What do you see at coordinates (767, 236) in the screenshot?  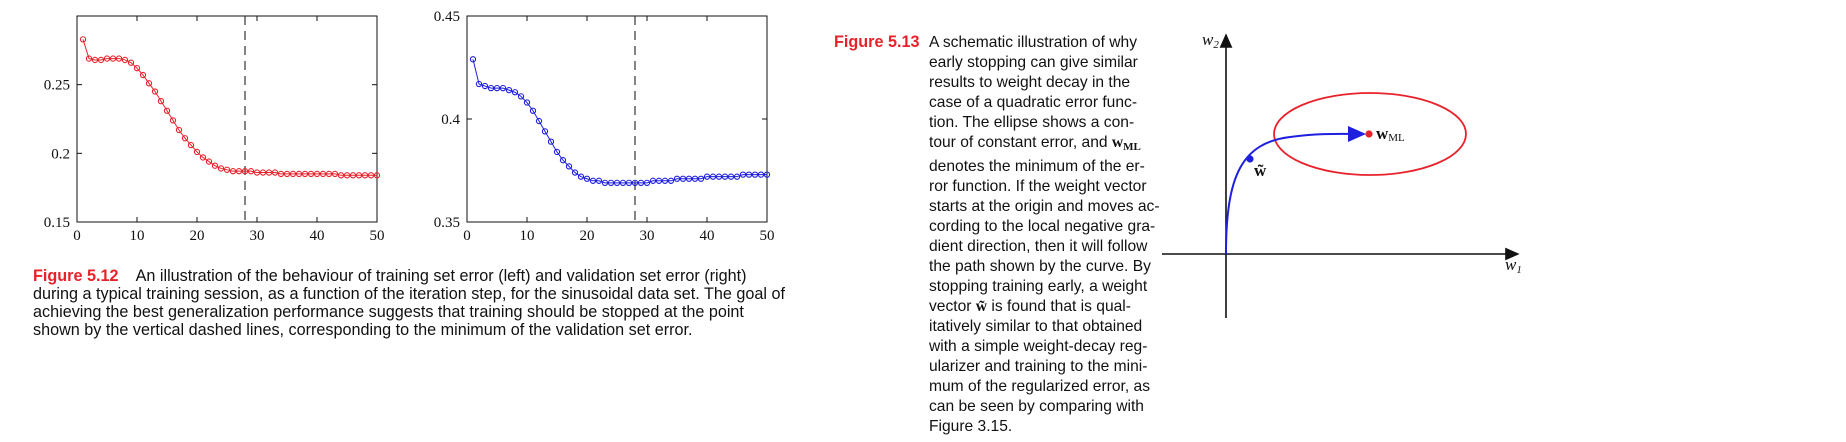 I see `x-tick-label: 50` at bounding box center [767, 236].